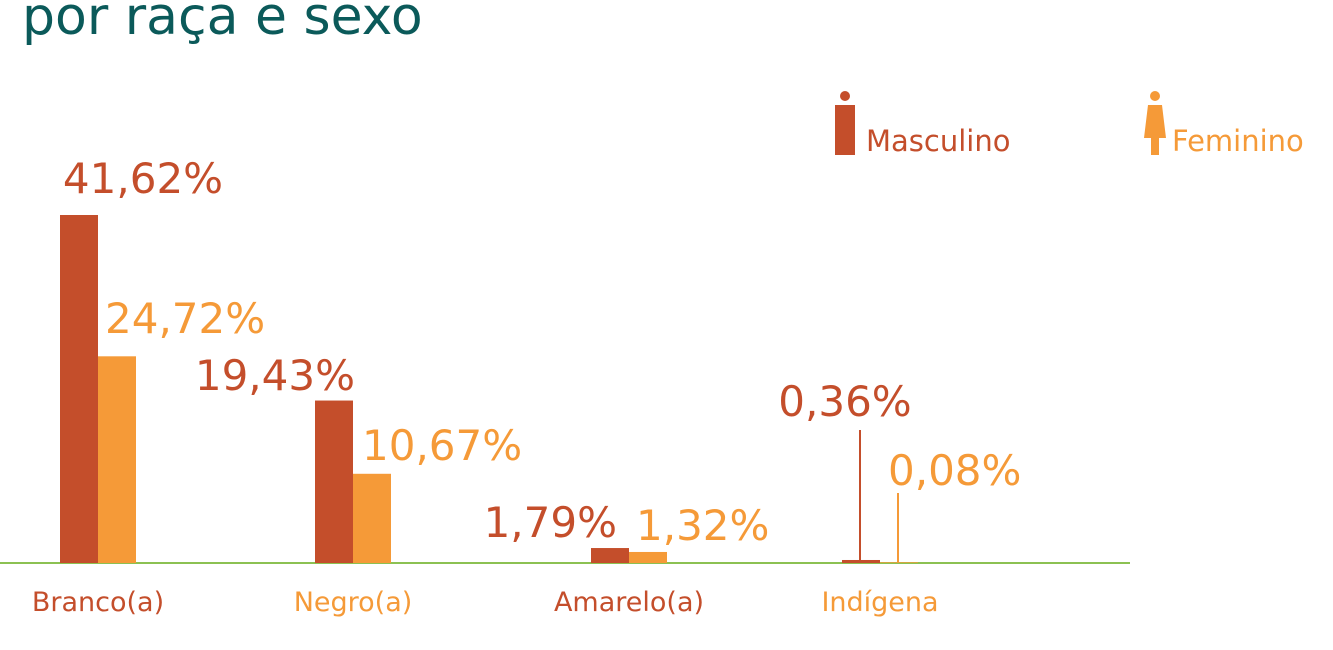 This screenshot has height=650, width=1333. Describe the element at coordinates (550, 522) in the screenshot. I see `value-label: 1,79%` at that location.